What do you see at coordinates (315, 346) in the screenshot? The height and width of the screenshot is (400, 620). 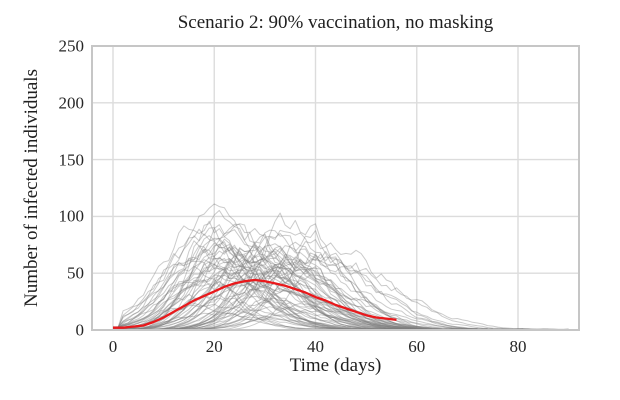 I see `x-tick-label: 40` at bounding box center [315, 346].